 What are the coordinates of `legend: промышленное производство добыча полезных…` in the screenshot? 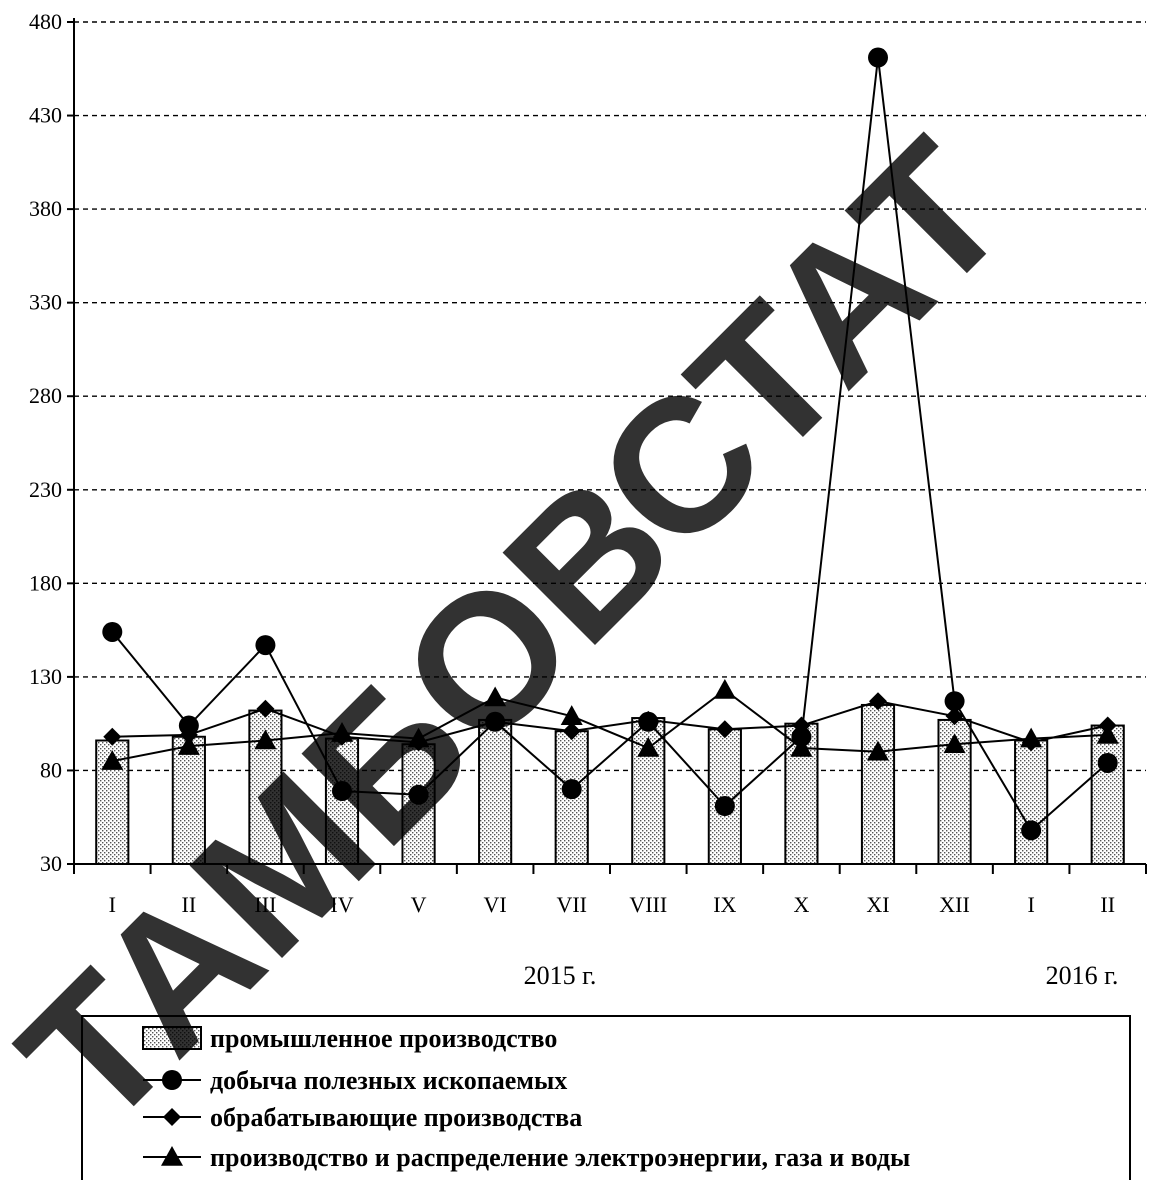 It's located at (606, 1097).